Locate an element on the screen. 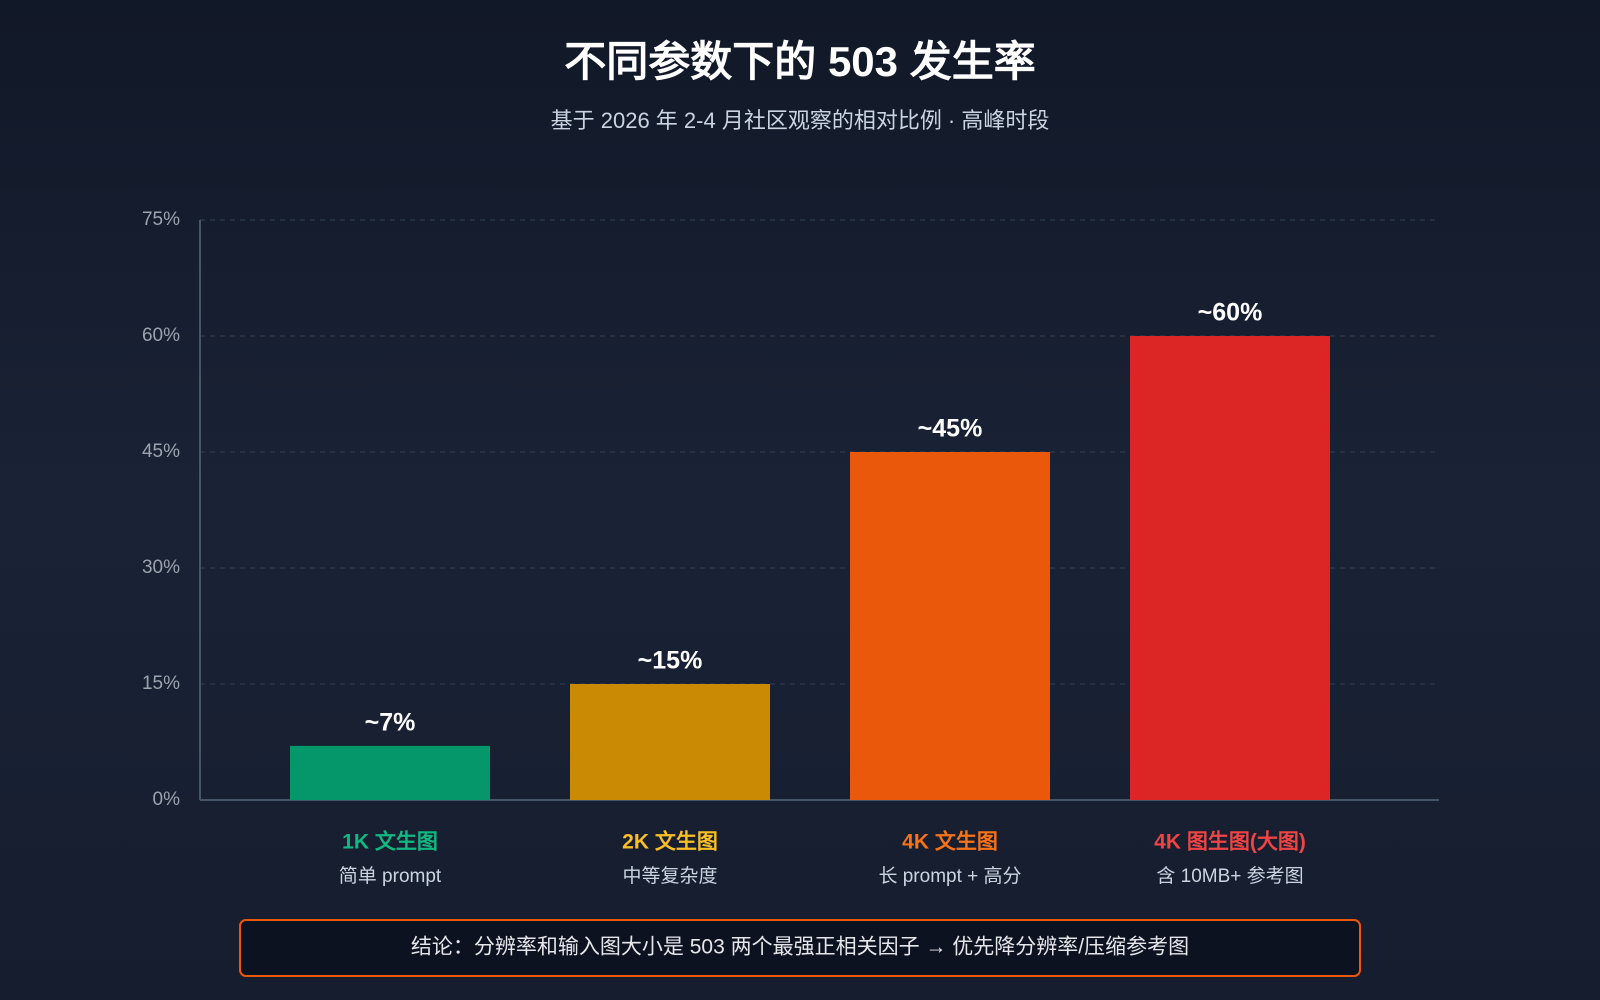  x-tick-label: 2K 文生图 is located at coordinates (670, 842).